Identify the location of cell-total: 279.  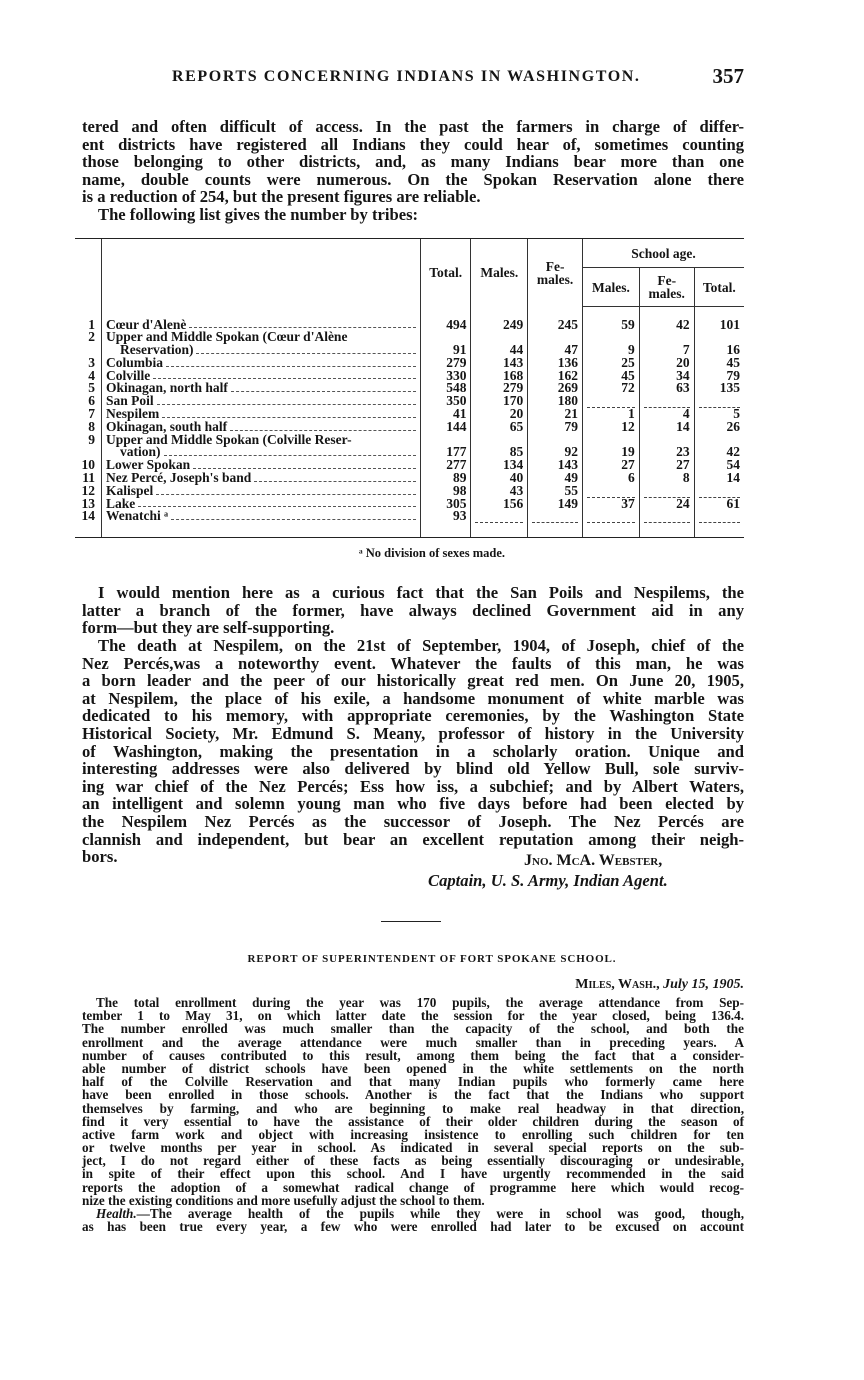
(445, 363).